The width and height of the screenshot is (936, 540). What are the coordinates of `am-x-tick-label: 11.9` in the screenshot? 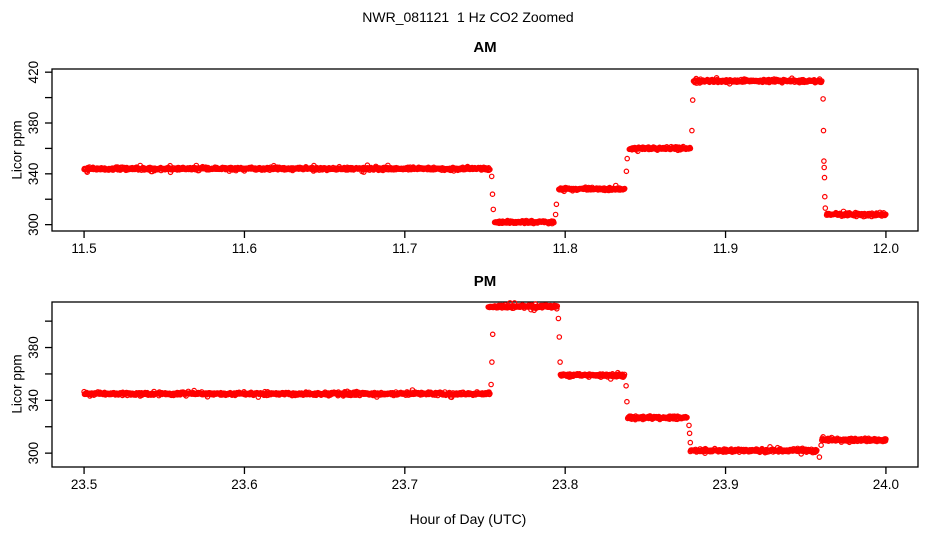 It's located at (725, 248).